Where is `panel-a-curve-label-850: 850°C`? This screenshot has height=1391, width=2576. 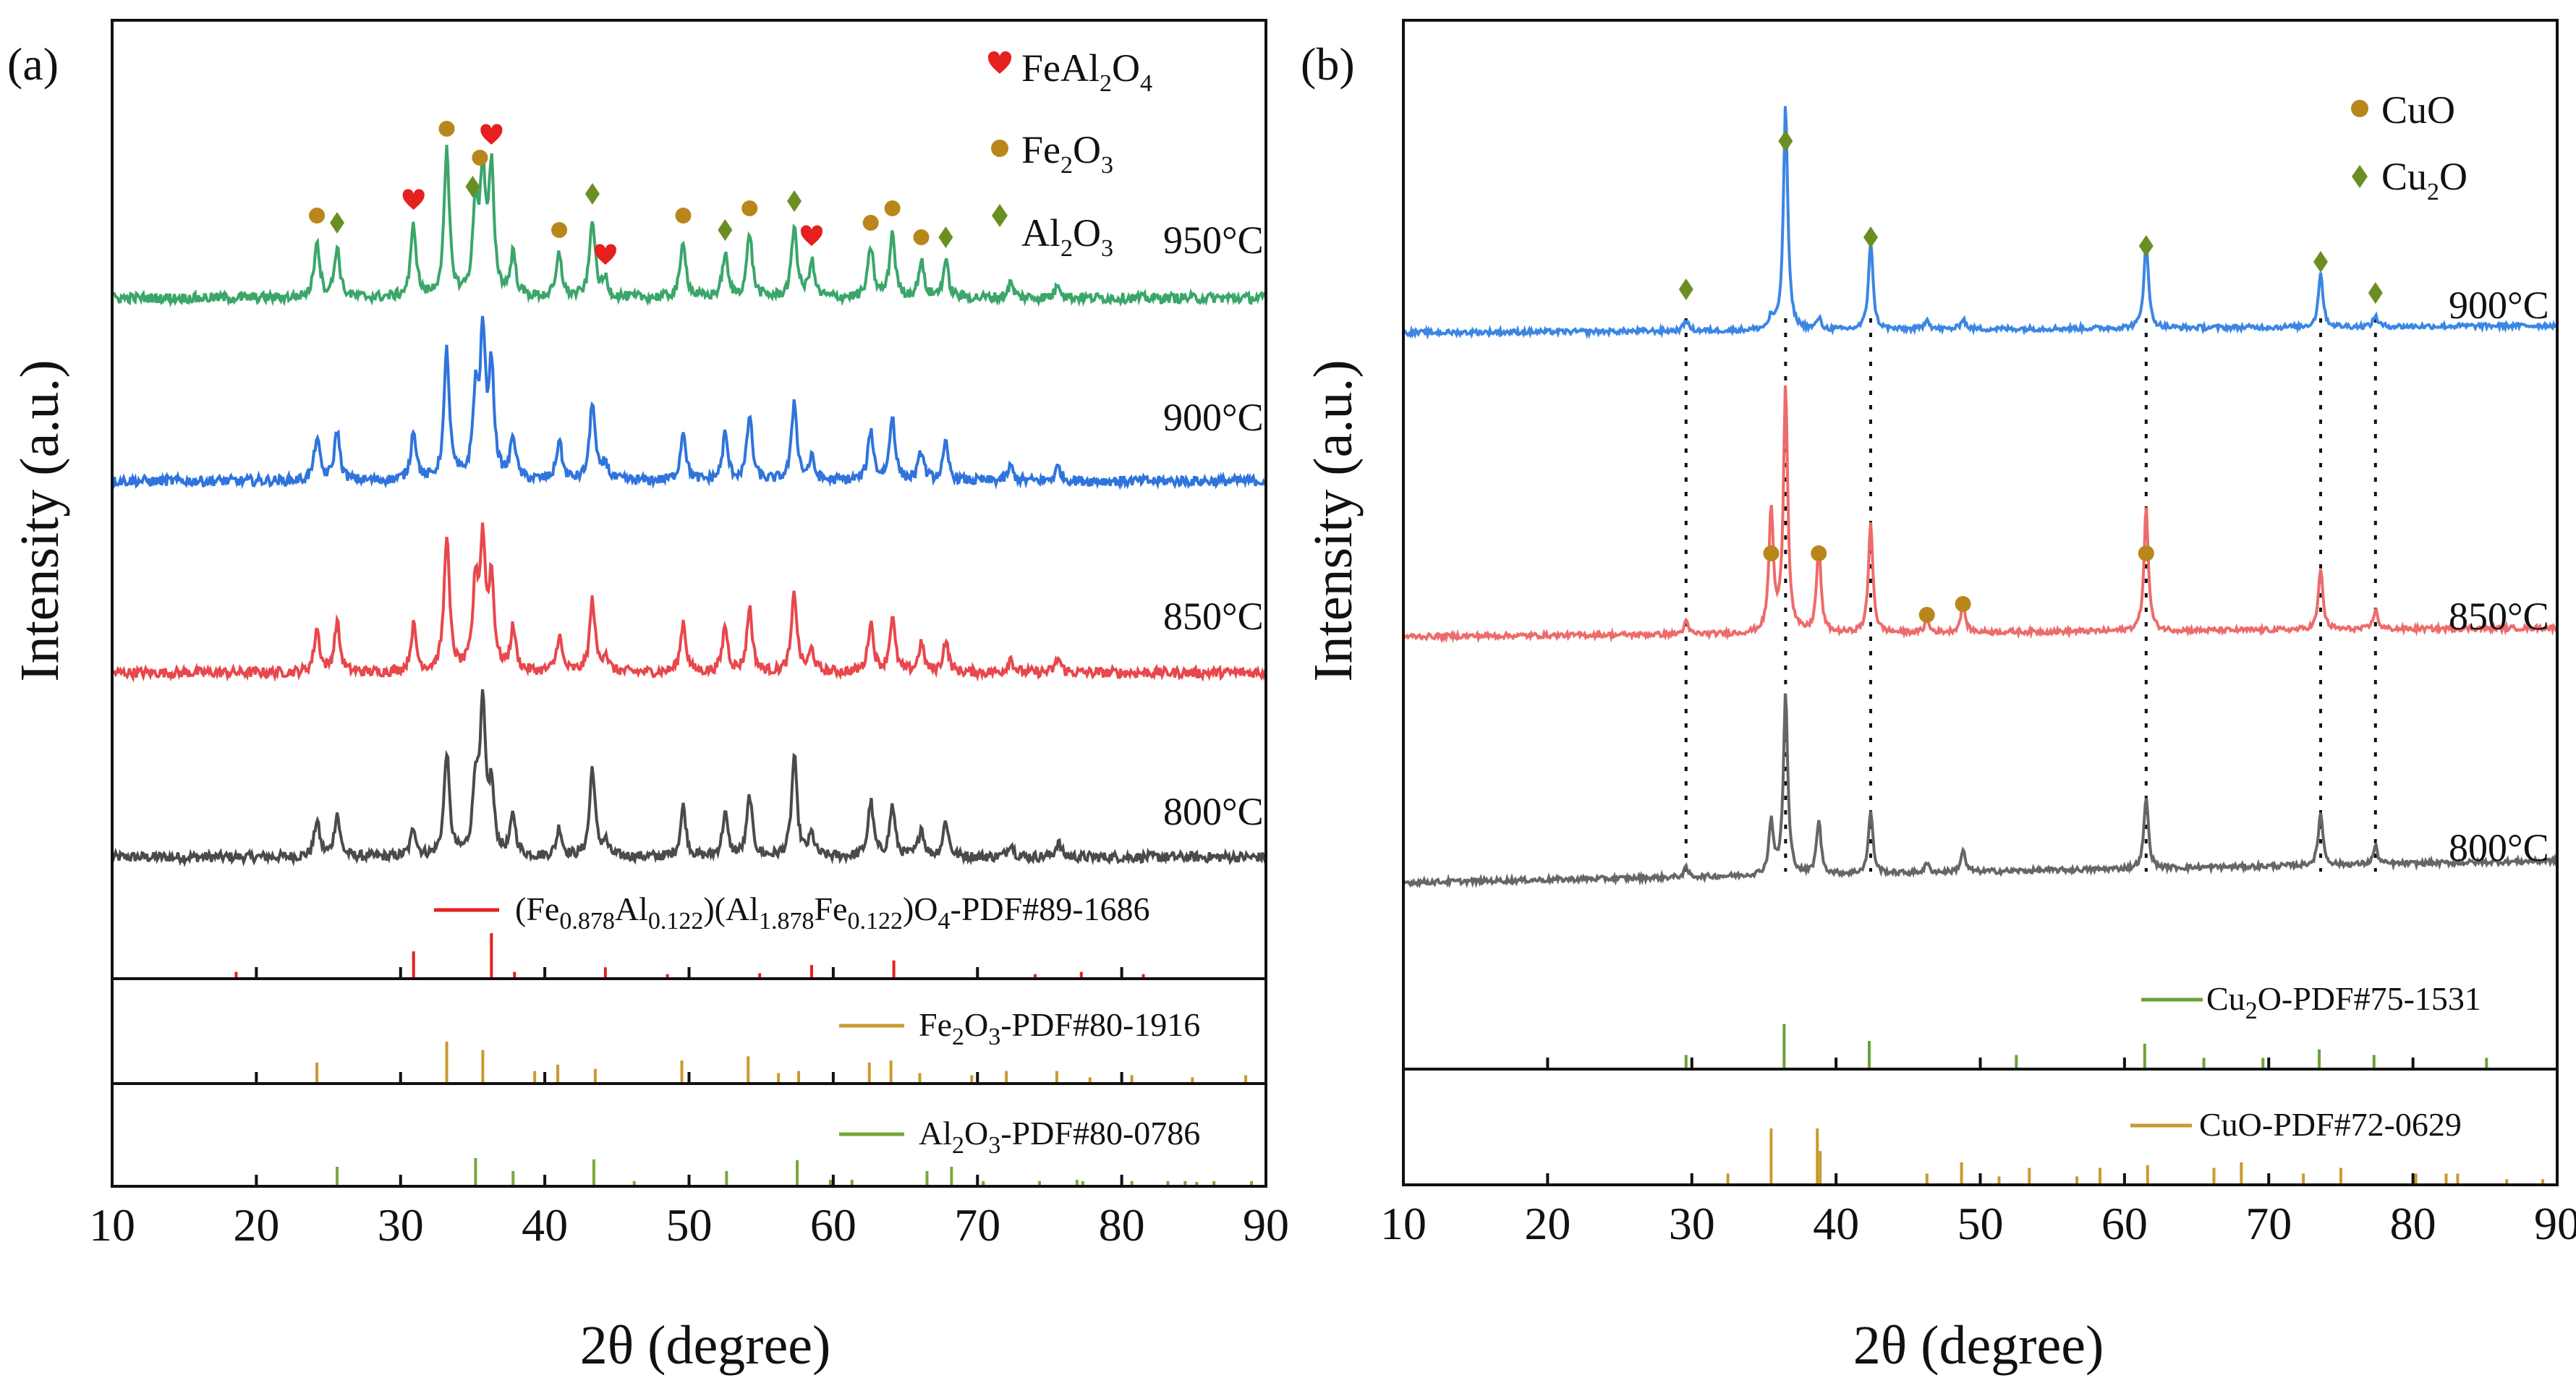
panel-a-curve-label-850: 850°C is located at coordinates (1213, 616).